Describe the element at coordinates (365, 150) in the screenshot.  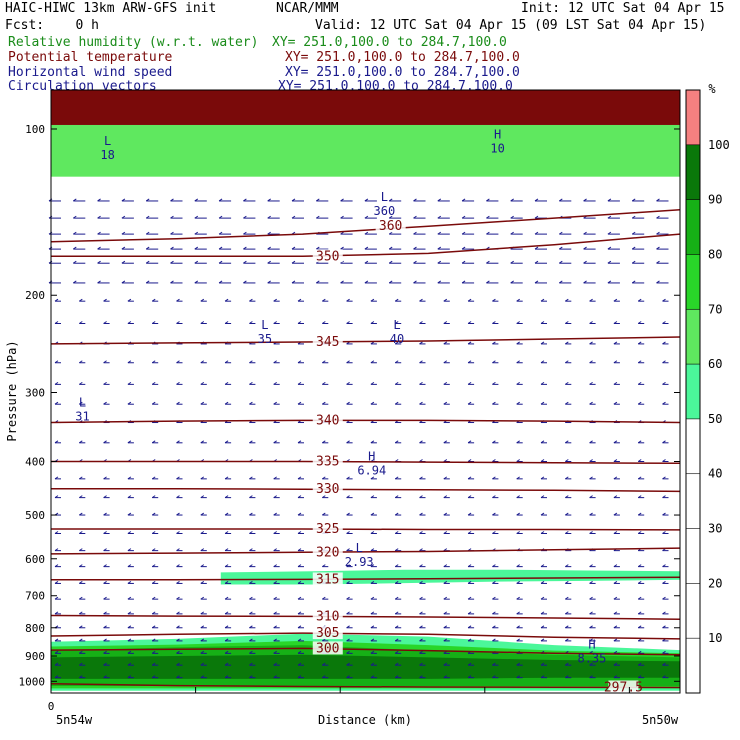
I see `upper-level-moist-band` at that location.